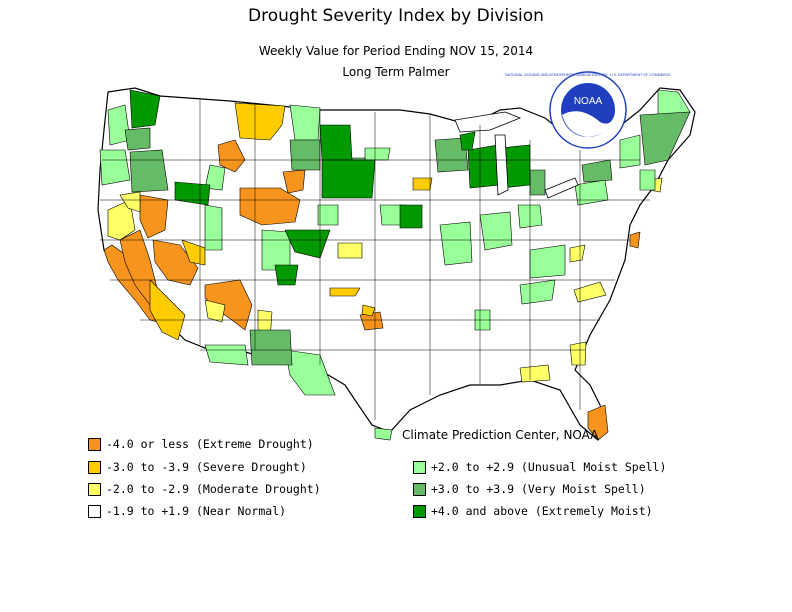  What do you see at coordinates (215, 177) in the screenshot?
I see `idaho-moist` at bounding box center [215, 177].